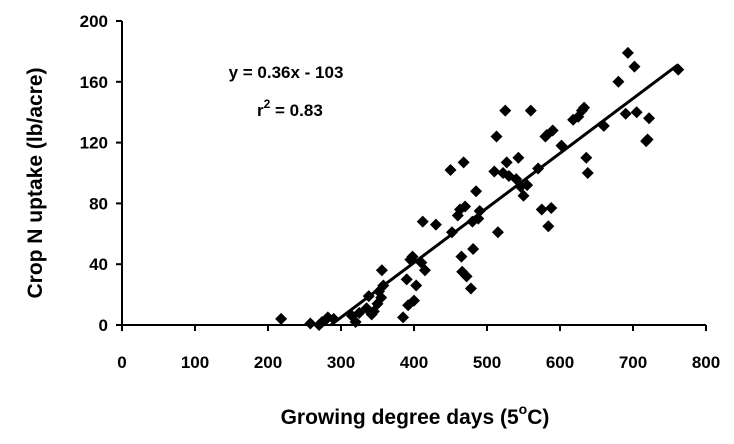 Image resolution: width=734 pixels, height=444 pixels. I want to click on y-tick-label: 80, so click(98, 203).